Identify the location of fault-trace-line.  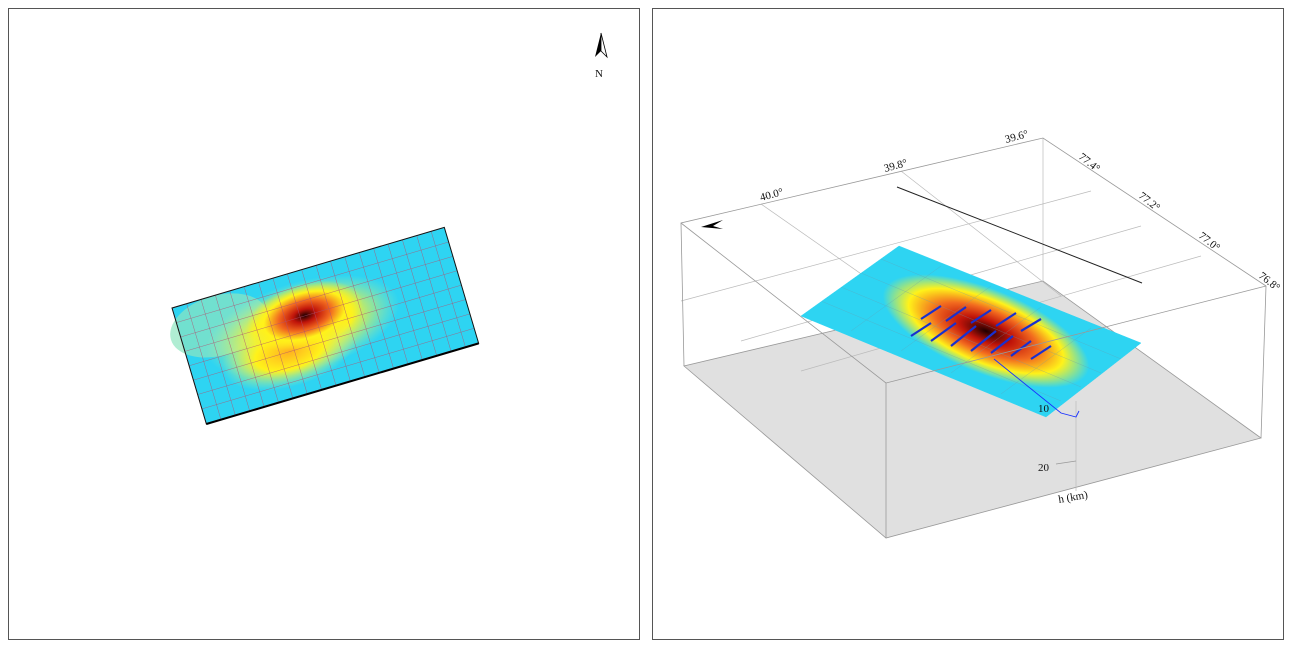
(1019, 235).